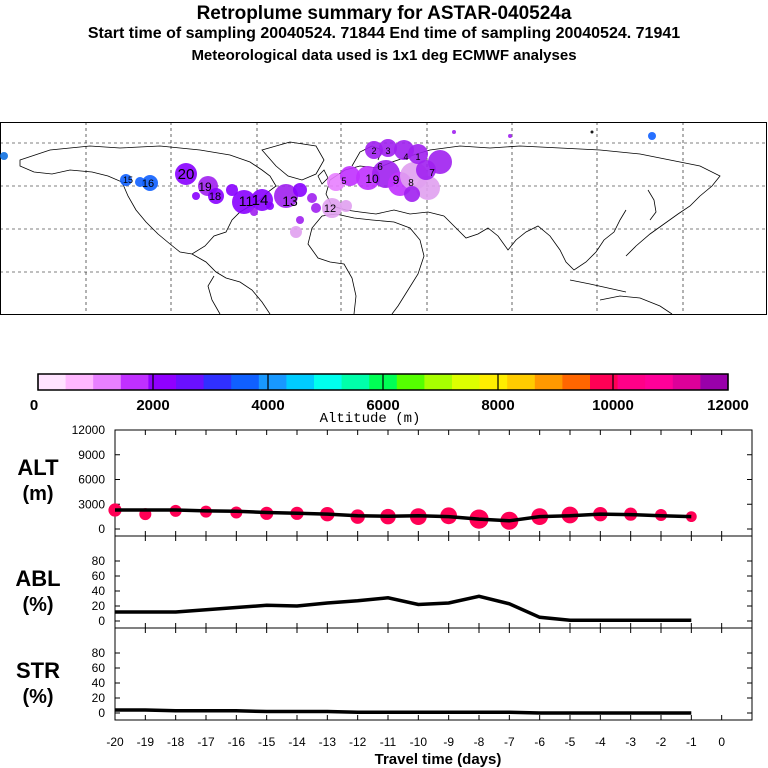 This screenshot has width=768, height=768. I want to click on plume-day-label: 15, so click(128, 180).